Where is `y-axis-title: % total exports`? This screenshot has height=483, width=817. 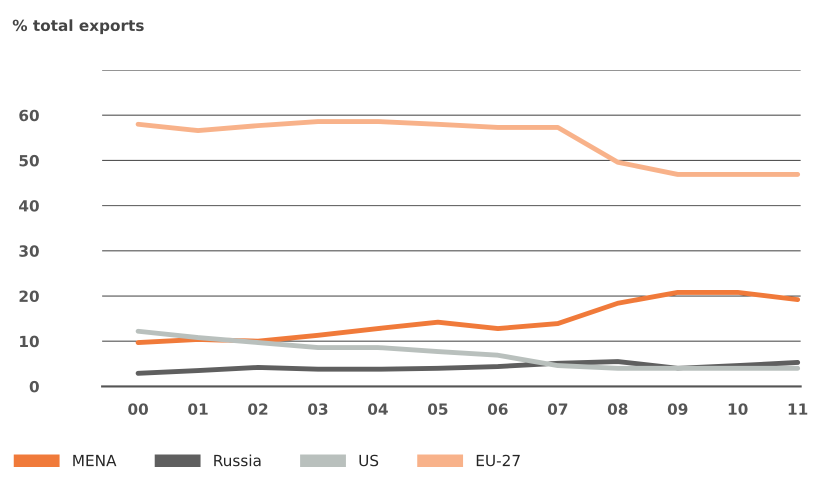
y-axis-title: % total exports is located at coordinates (78, 26).